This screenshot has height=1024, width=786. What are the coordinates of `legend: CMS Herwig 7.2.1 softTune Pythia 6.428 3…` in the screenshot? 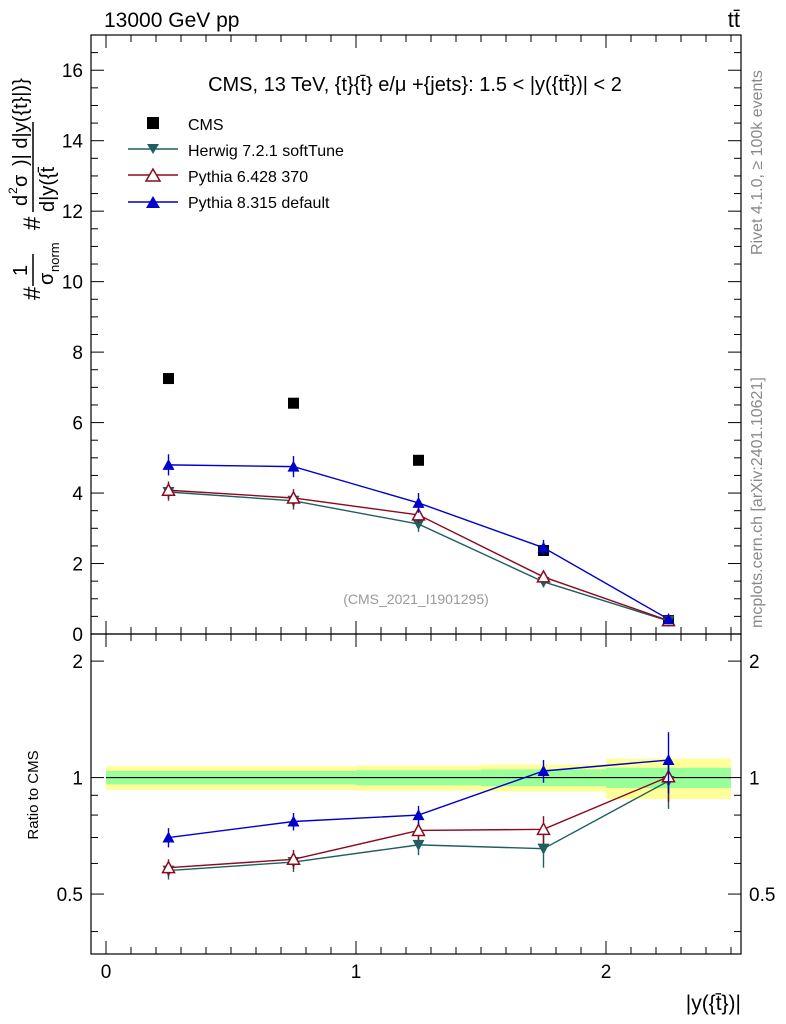 It's located at (236, 164).